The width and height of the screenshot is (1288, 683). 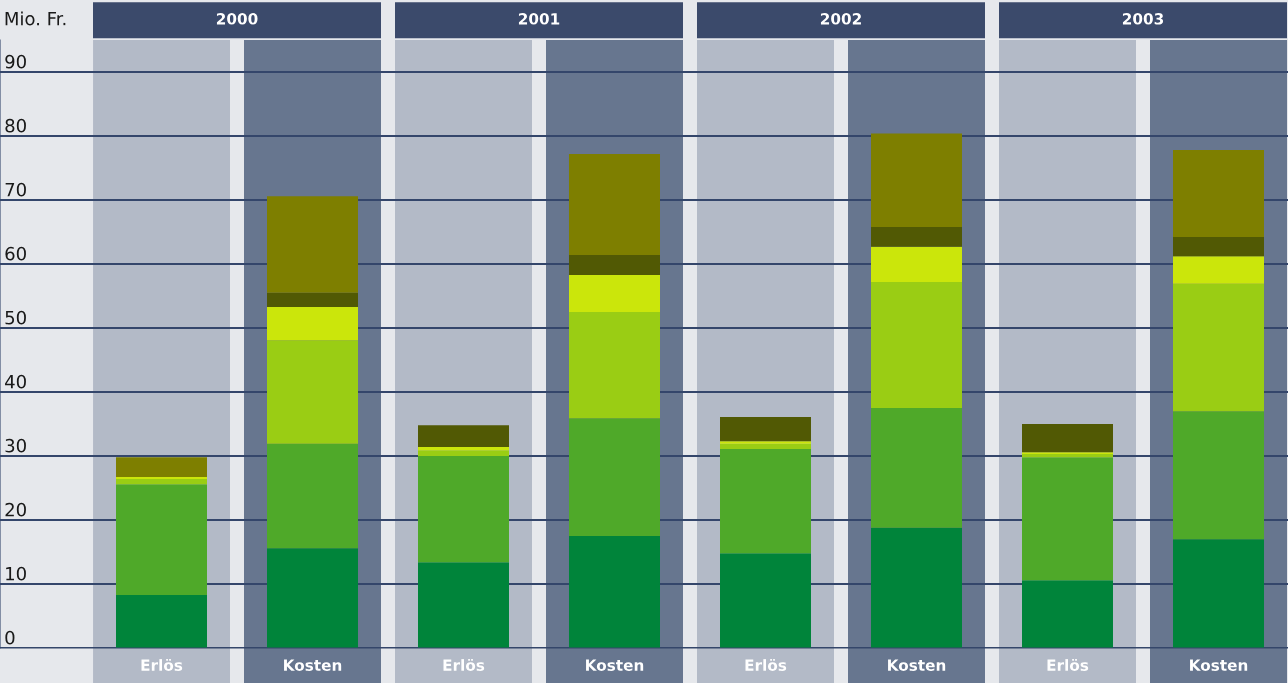 I want to click on y-tick-label: 60, so click(x=15, y=253).